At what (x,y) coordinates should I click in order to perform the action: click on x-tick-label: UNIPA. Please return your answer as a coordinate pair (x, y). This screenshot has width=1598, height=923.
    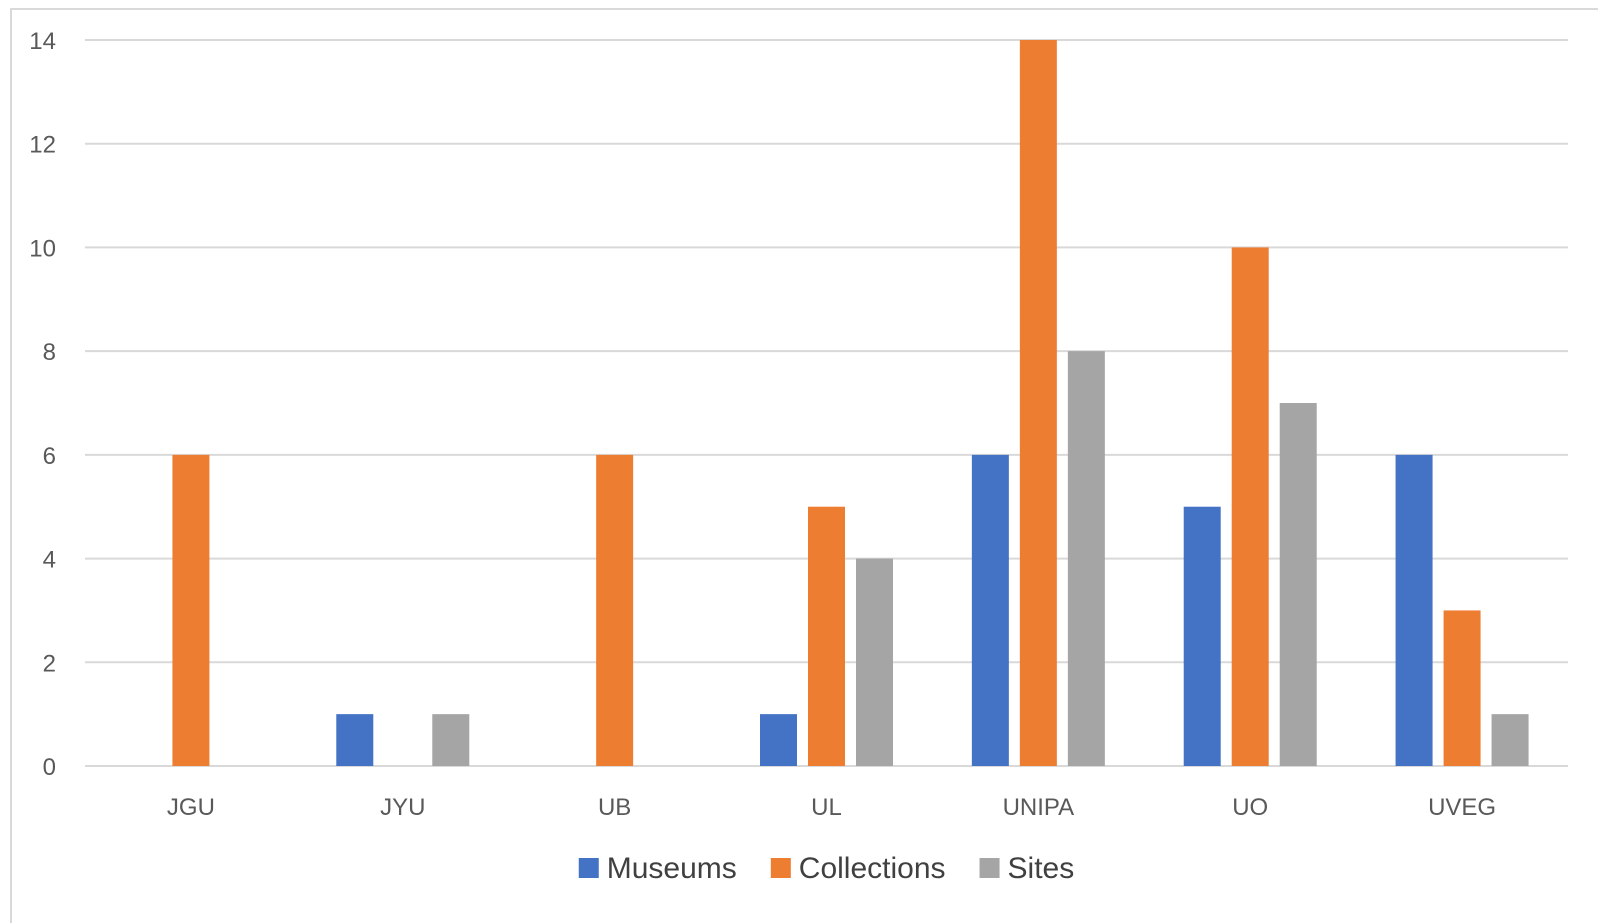
    Looking at the image, I should click on (1039, 807).